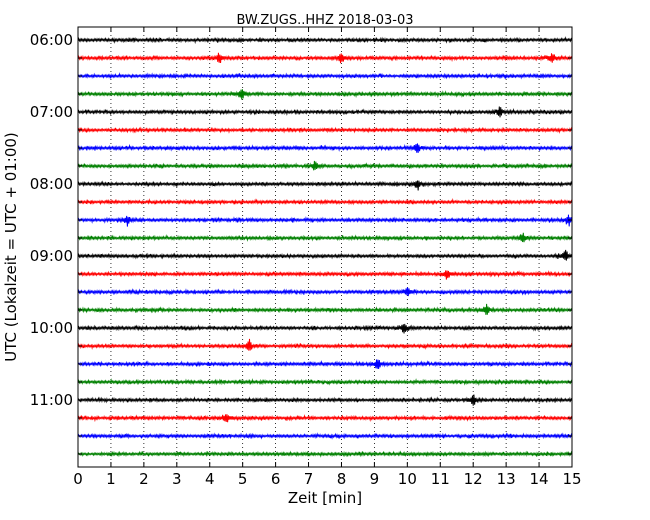 The image size is (650, 520). Describe the element at coordinates (51, 184) in the screenshot. I see `y-tick-label: 08:00` at that location.